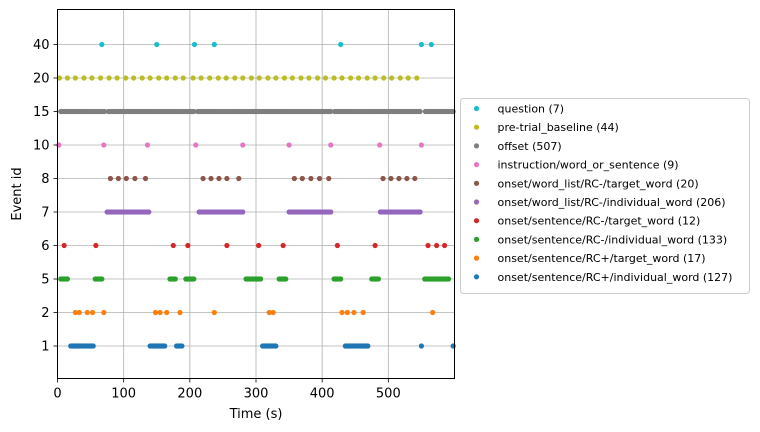 This screenshot has width=760, height=432. Describe the element at coordinates (588, 165) in the screenshot. I see `legend-entry: instruction/word_or_sentence (9)` at that location.